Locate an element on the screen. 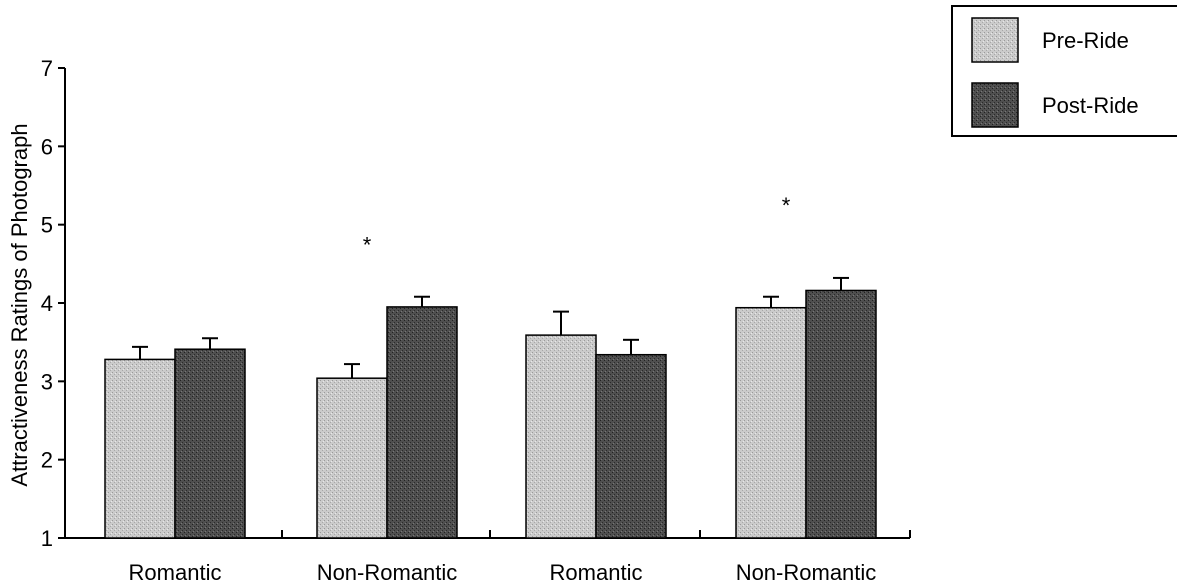 The image size is (1177, 586). y-ticks: 1 2 3 4 5 6 7 is located at coordinates (53, 303).